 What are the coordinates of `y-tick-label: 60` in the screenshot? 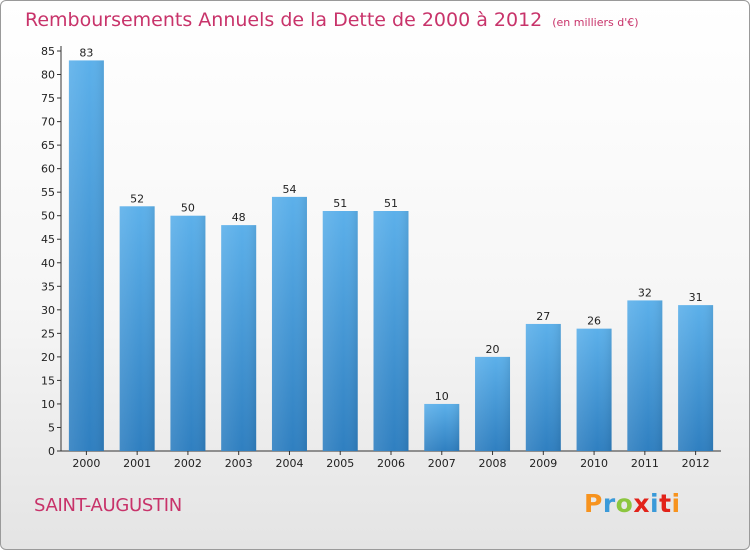 It's located at (48, 169).